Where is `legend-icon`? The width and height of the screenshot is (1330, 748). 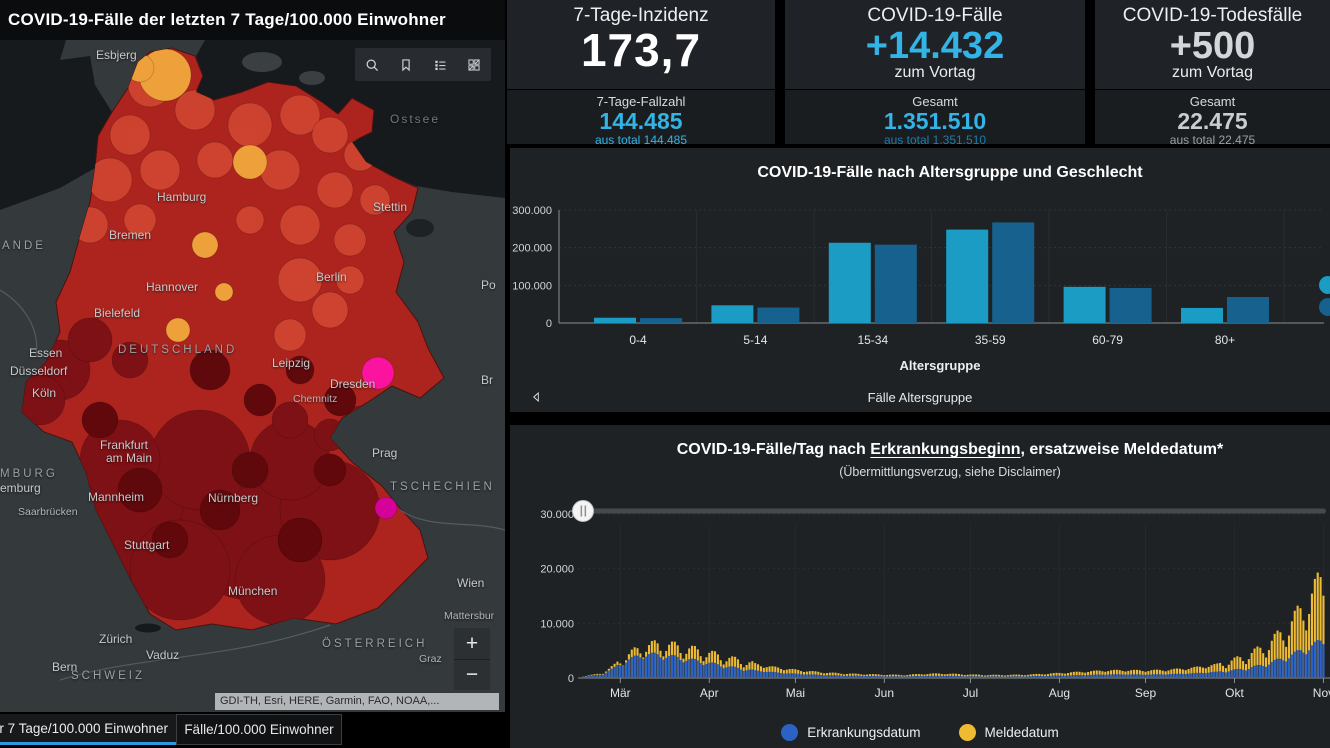
legend-icon is located at coordinates (440, 65).